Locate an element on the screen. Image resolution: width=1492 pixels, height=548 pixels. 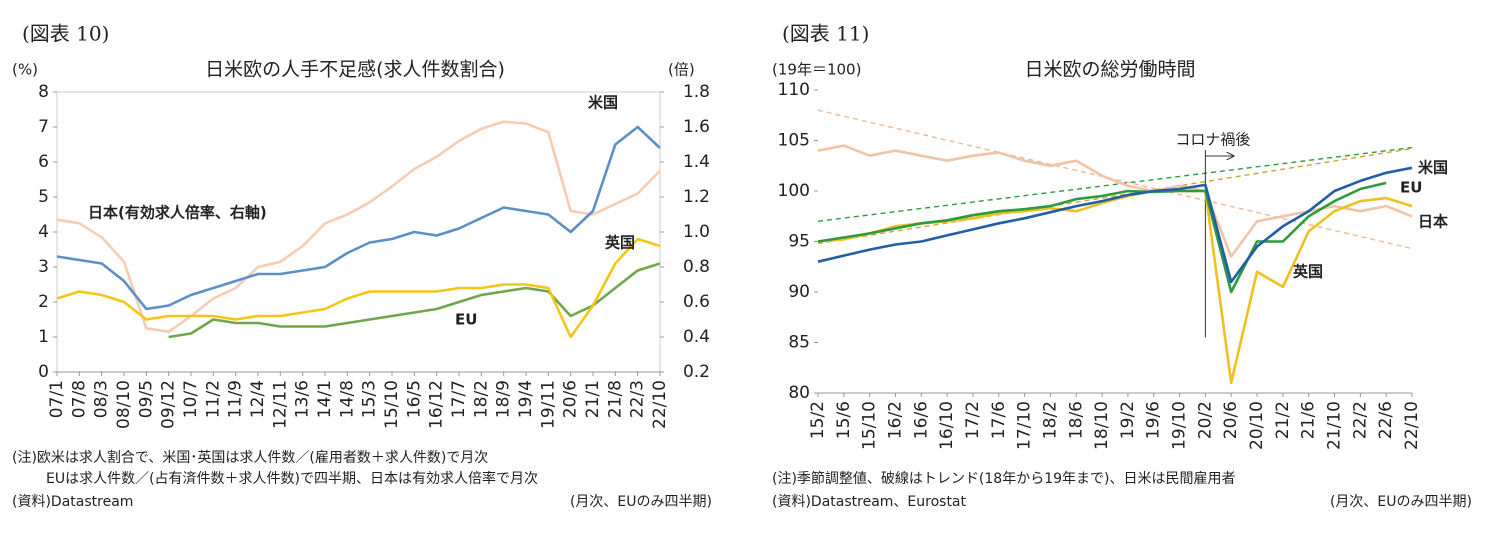
note: (注)欧米は求人割合で、米国･英国は求人件数／(雇用者数＋求人件数)で月次 is located at coordinates (250, 457).